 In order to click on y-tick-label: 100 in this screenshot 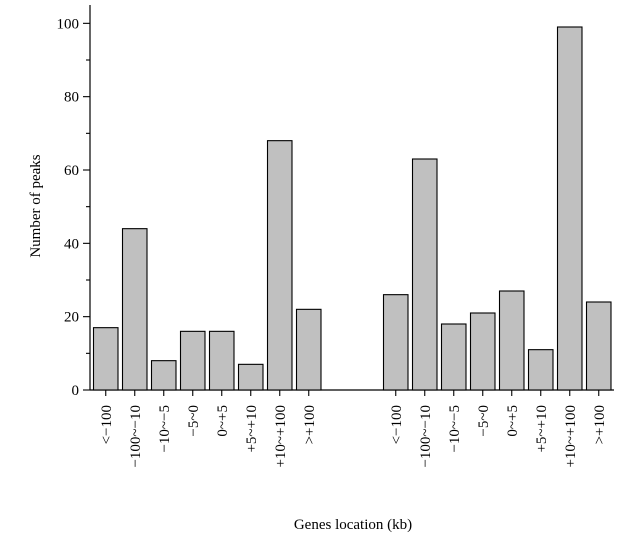, I will do `click(68, 24)`.